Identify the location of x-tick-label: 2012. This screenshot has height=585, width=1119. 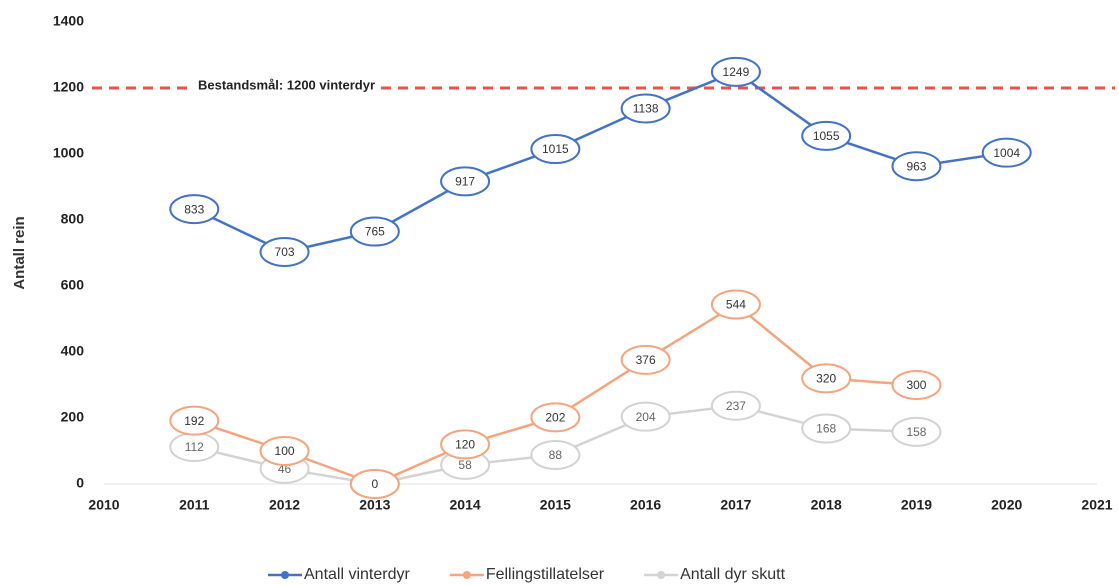
(284, 505).